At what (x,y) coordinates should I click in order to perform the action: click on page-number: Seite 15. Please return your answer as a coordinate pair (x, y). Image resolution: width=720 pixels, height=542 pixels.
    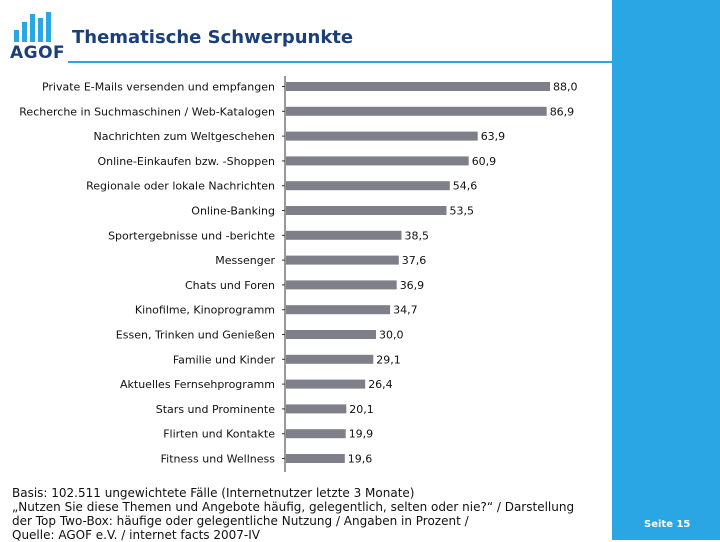
    Looking at the image, I should click on (667, 524).